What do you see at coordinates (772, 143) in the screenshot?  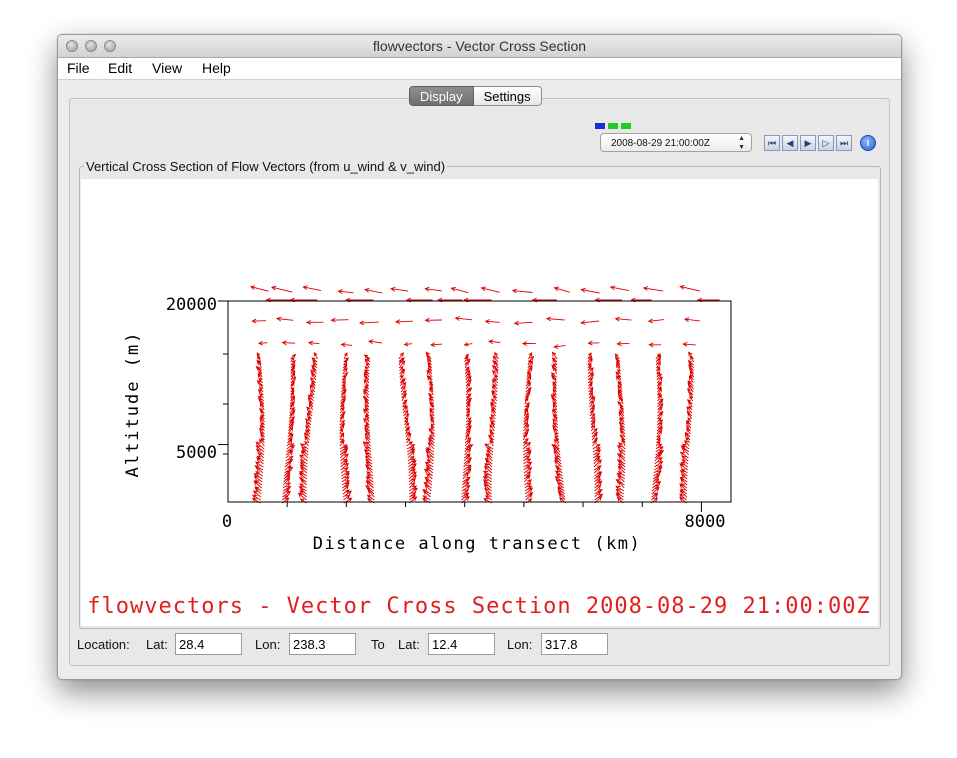 I see `rewind-to-start-icon: ⏮` at bounding box center [772, 143].